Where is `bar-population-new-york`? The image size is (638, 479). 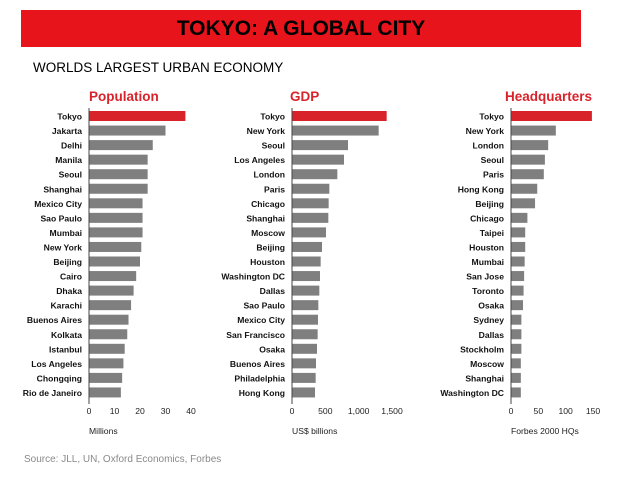
bar-population-new-york is located at coordinates (115, 246).